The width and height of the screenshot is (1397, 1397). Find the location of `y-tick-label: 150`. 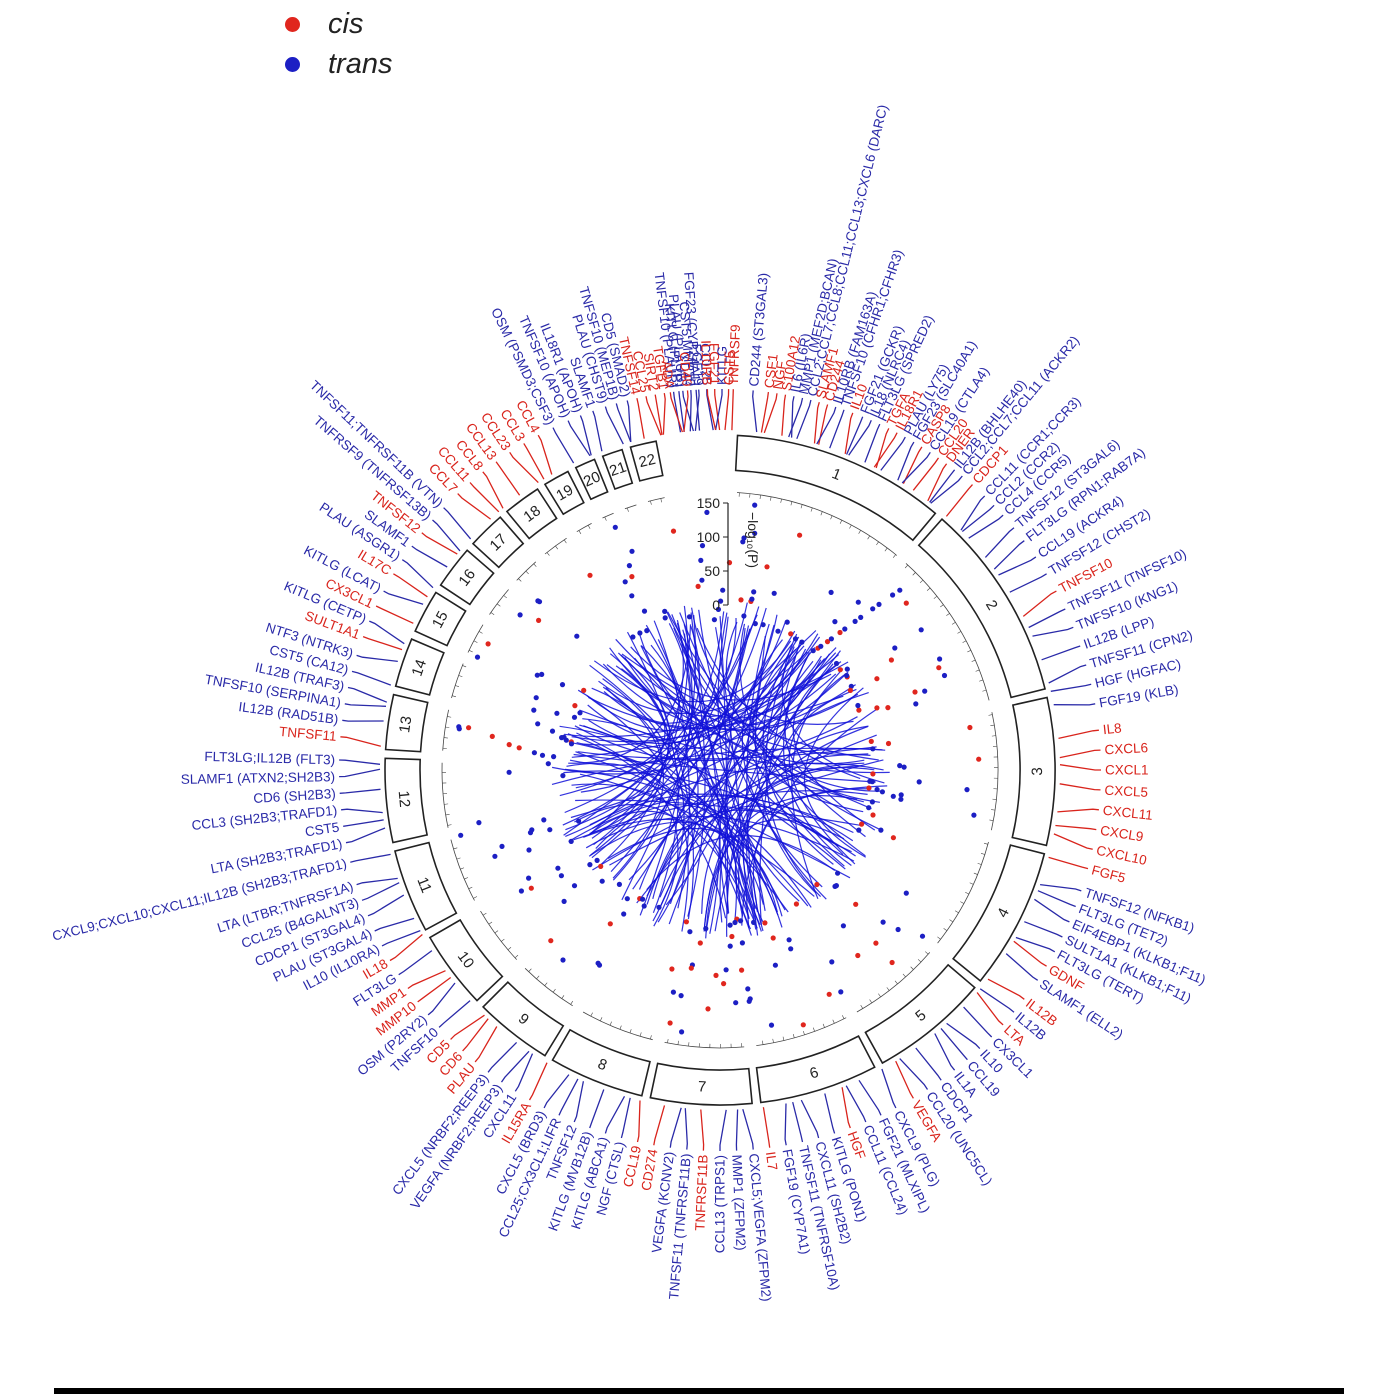

y-tick-label: 150 is located at coordinates (709, 503).